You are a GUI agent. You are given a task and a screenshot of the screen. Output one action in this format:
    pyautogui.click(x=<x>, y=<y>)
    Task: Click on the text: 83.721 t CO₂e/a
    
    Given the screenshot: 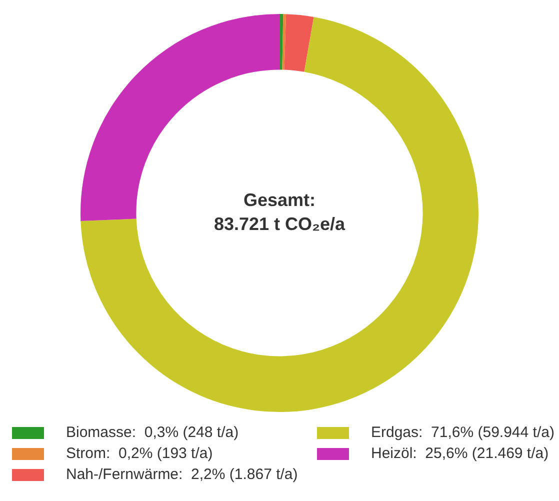 What is the action you would take?
    pyautogui.click(x=280, y=224)
    